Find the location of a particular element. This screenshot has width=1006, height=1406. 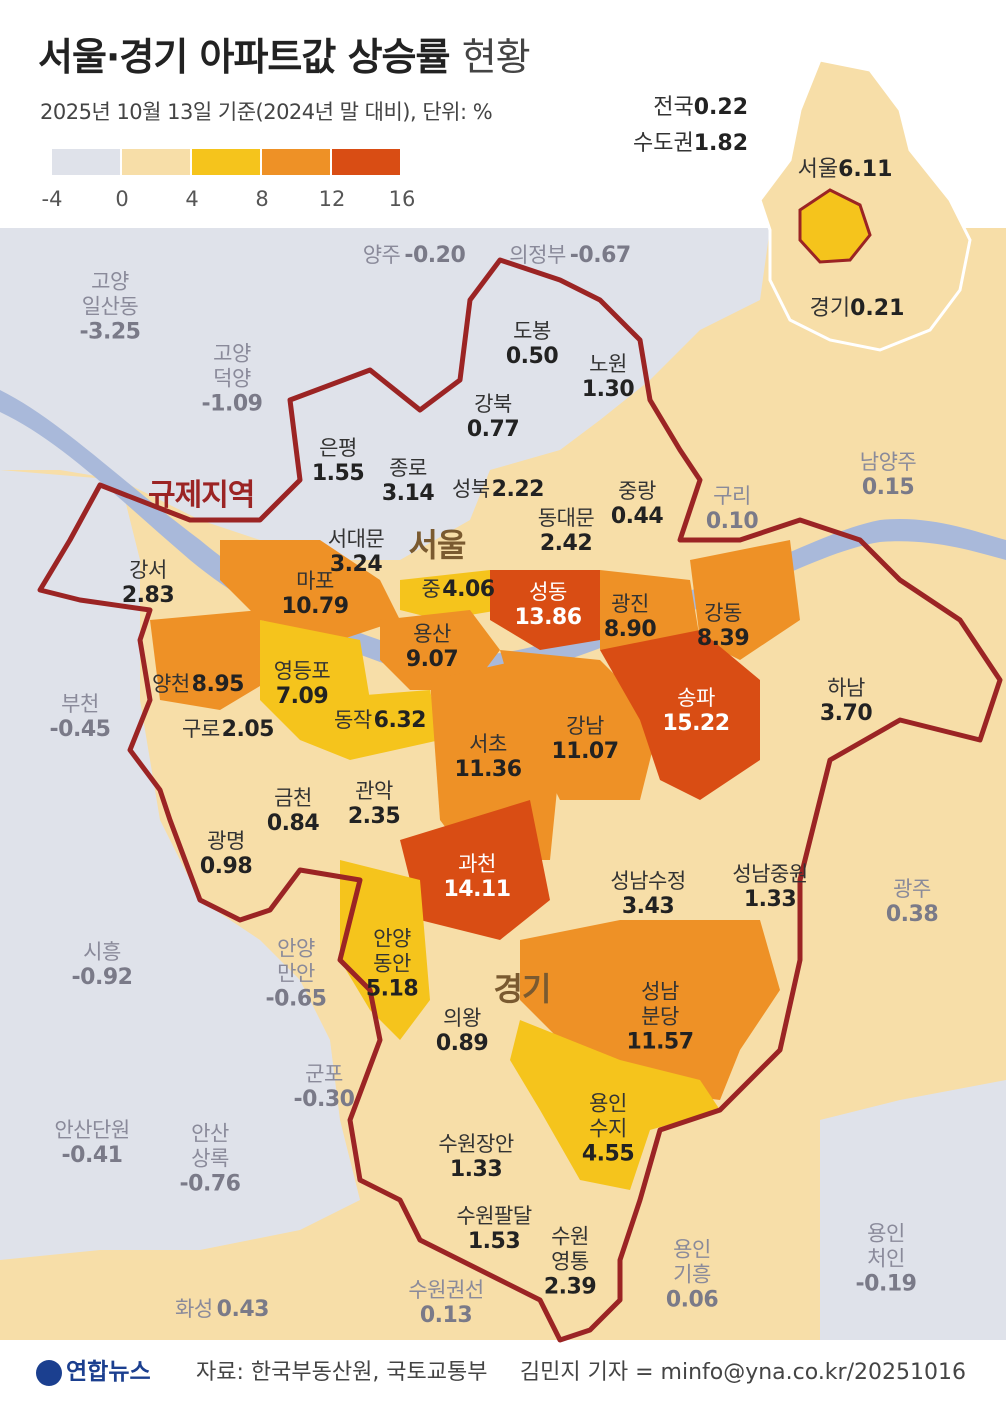

yongsan-area is located at coordinates (440, 650).